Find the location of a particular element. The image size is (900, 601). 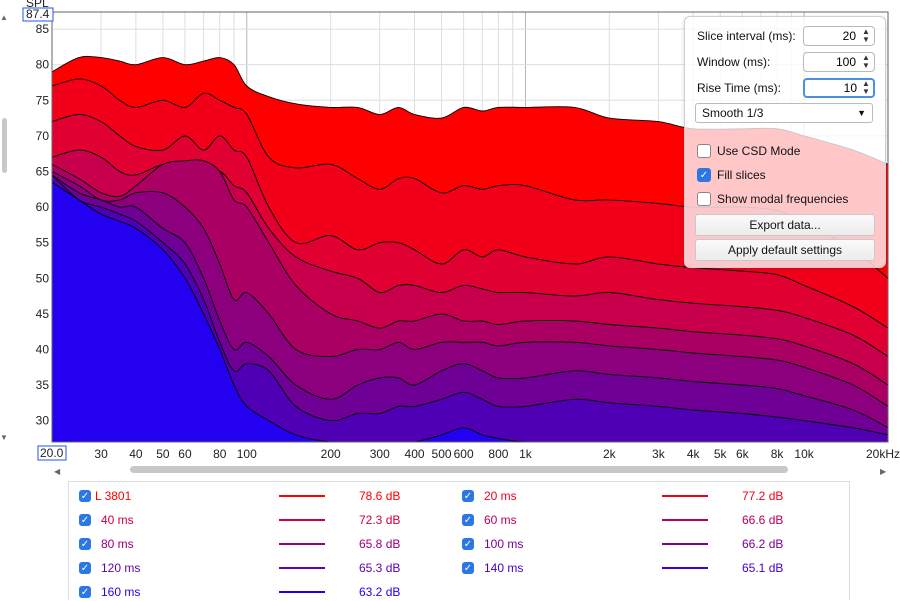

y-tick-label: 75 is located at coordinates (43, 100).